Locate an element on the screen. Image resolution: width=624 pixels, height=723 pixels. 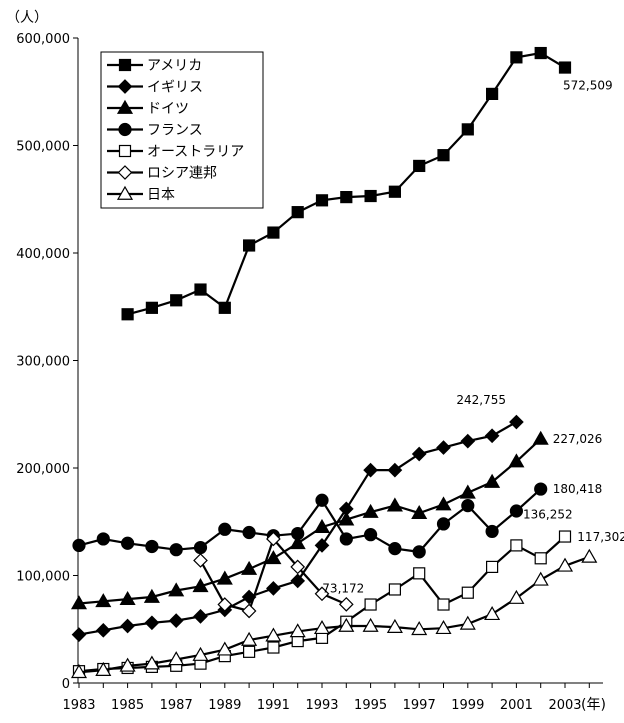
data-label: 117,302 is located at coordinates (600, 537).